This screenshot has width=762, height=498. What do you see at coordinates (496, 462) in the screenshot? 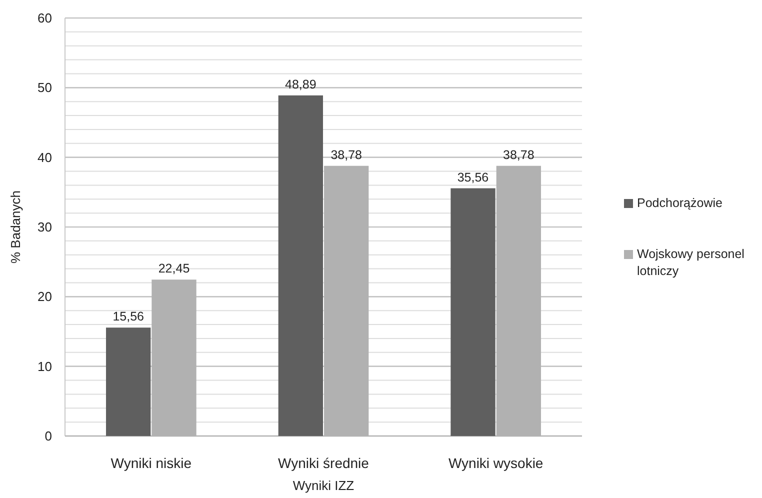
I see `x-tick-label: Wyniki wysokie` at bounding box center [496, 462].